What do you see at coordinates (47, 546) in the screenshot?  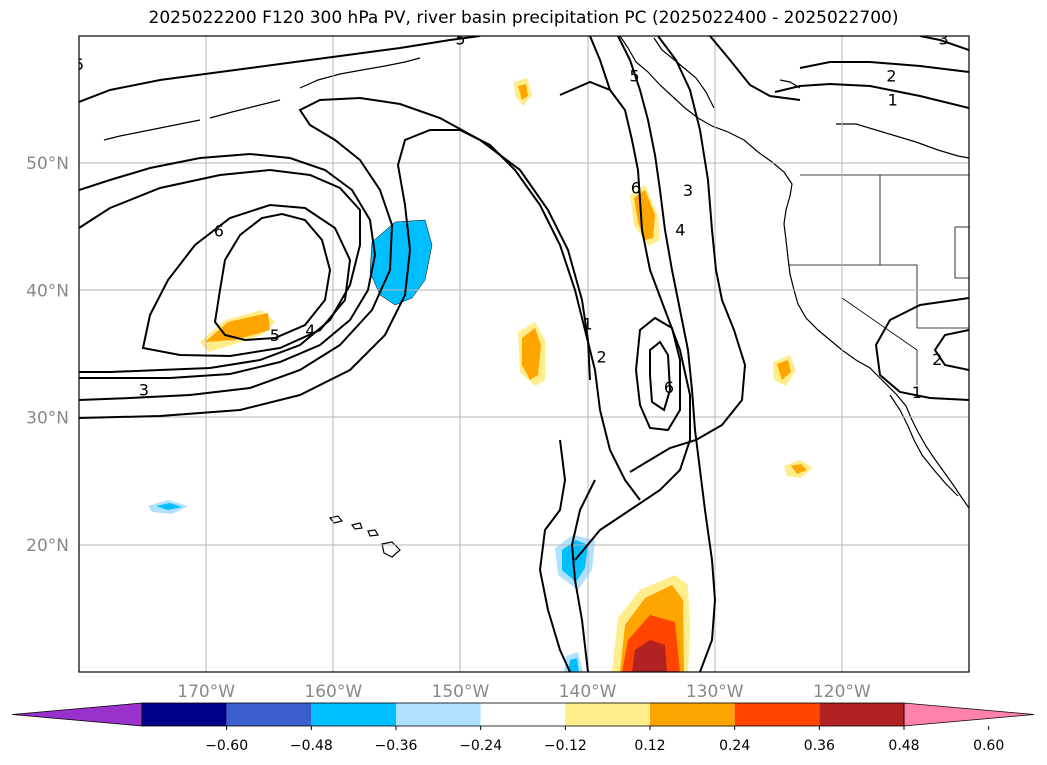 I see `lat-tick-label: 20°N` at bounding box center [47, 546].